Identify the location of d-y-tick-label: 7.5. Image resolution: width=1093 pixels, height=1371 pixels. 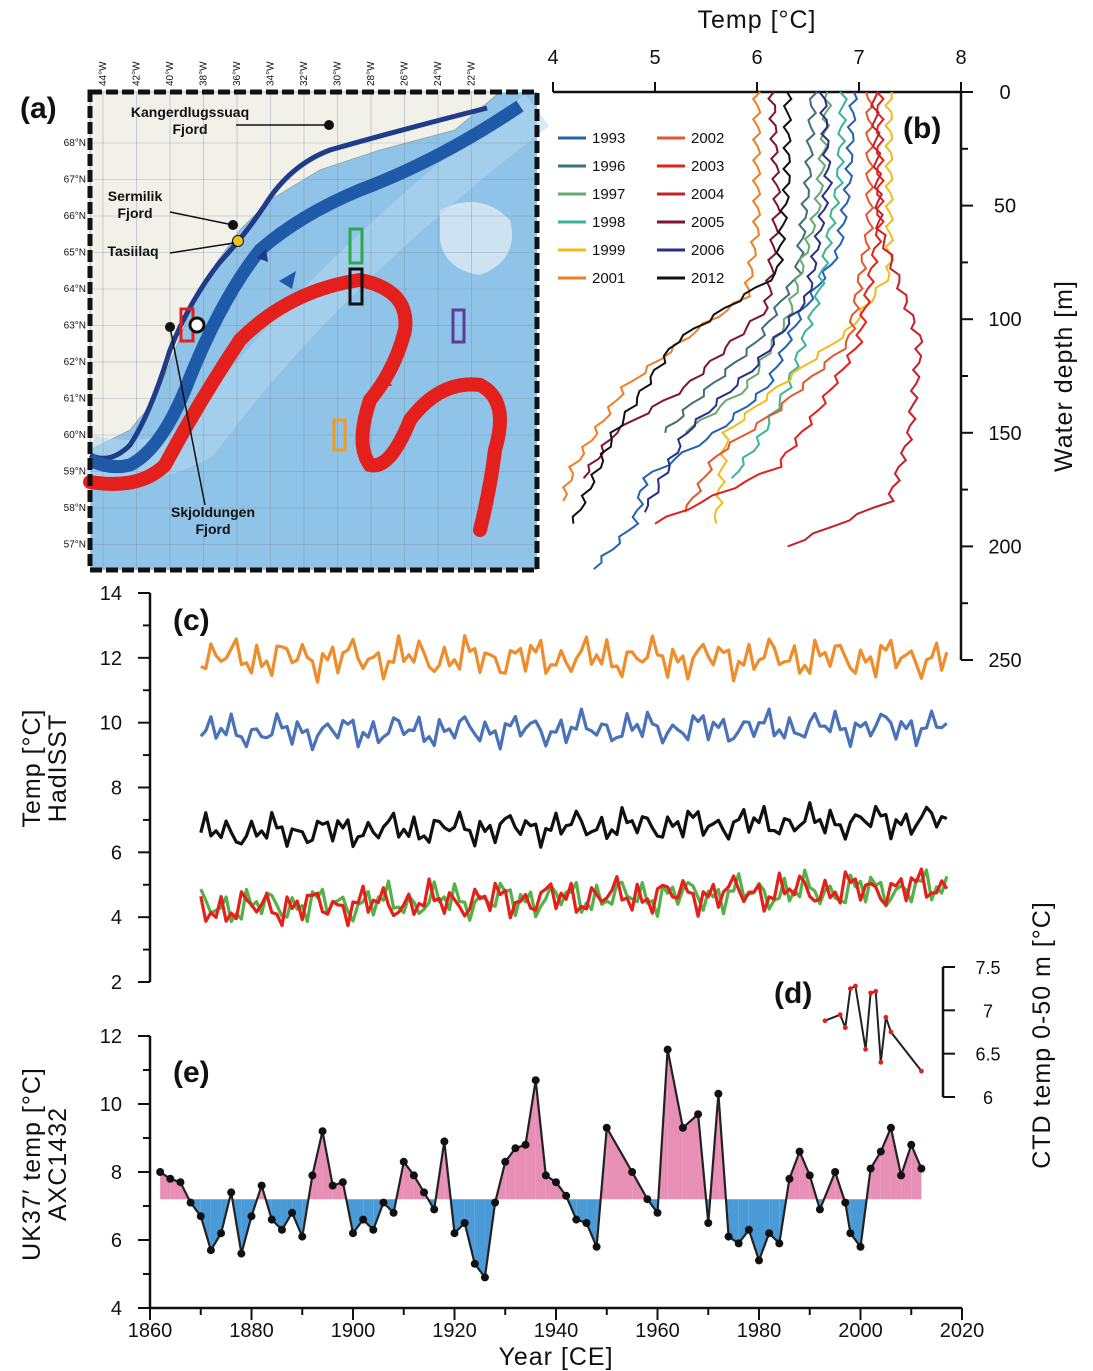
(987, 968).